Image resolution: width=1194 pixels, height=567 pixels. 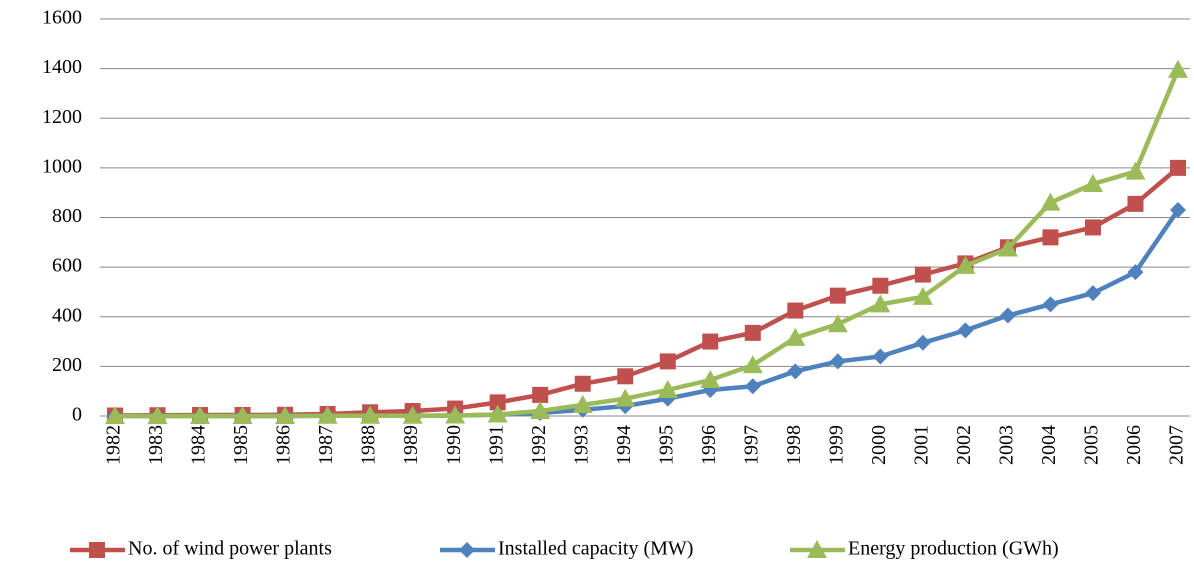 What do you see at coordinates (496, 445) in the screenshot?
I see `x-tick-label: 1991` at bounding box center [496, 445].